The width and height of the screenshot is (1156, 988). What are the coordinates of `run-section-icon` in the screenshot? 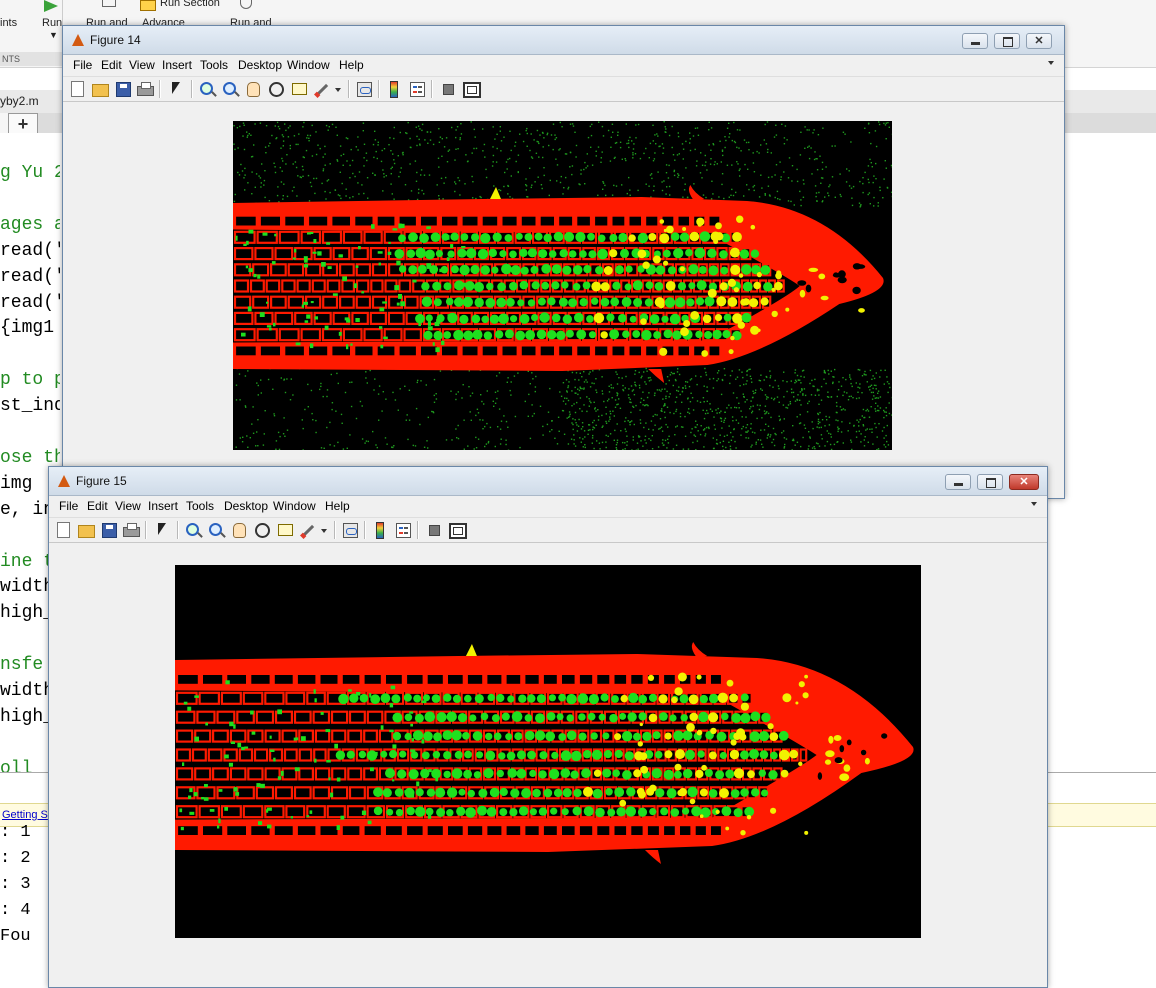 It's located at (148, 5).